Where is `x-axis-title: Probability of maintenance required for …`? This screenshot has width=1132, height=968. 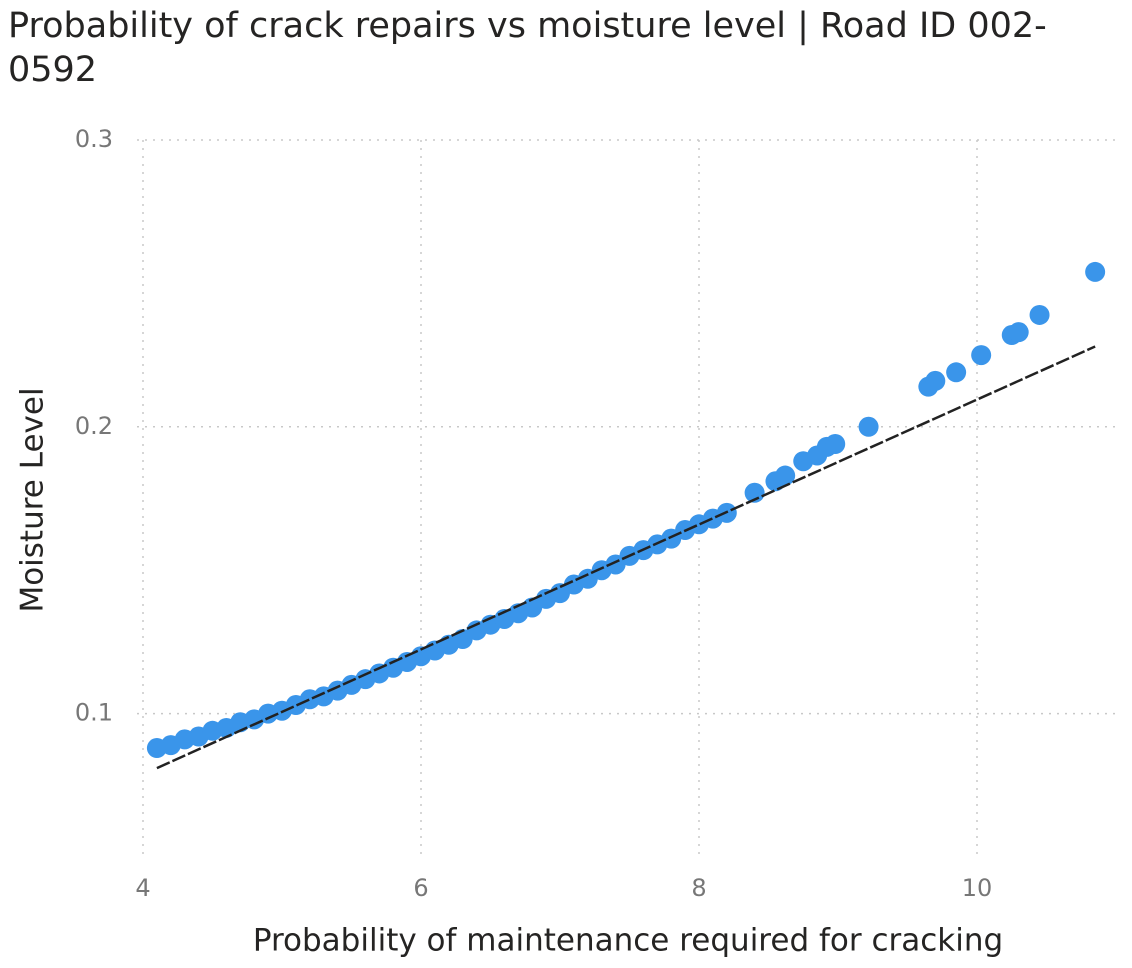
x-axis-title: Probability of maintenance required for … is located at coordinates (628, 941).